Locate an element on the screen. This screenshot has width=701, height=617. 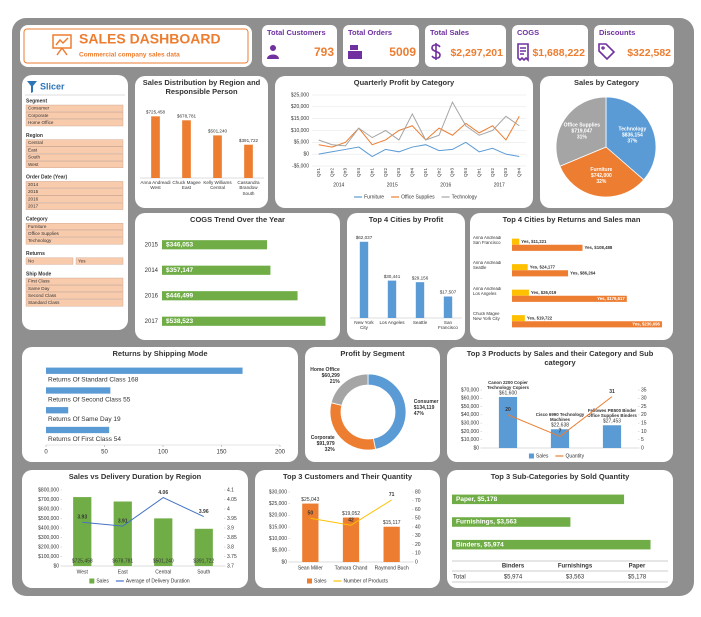
chart-title-box: Quarterly Profit by Category is located at coordinates (404, 83).